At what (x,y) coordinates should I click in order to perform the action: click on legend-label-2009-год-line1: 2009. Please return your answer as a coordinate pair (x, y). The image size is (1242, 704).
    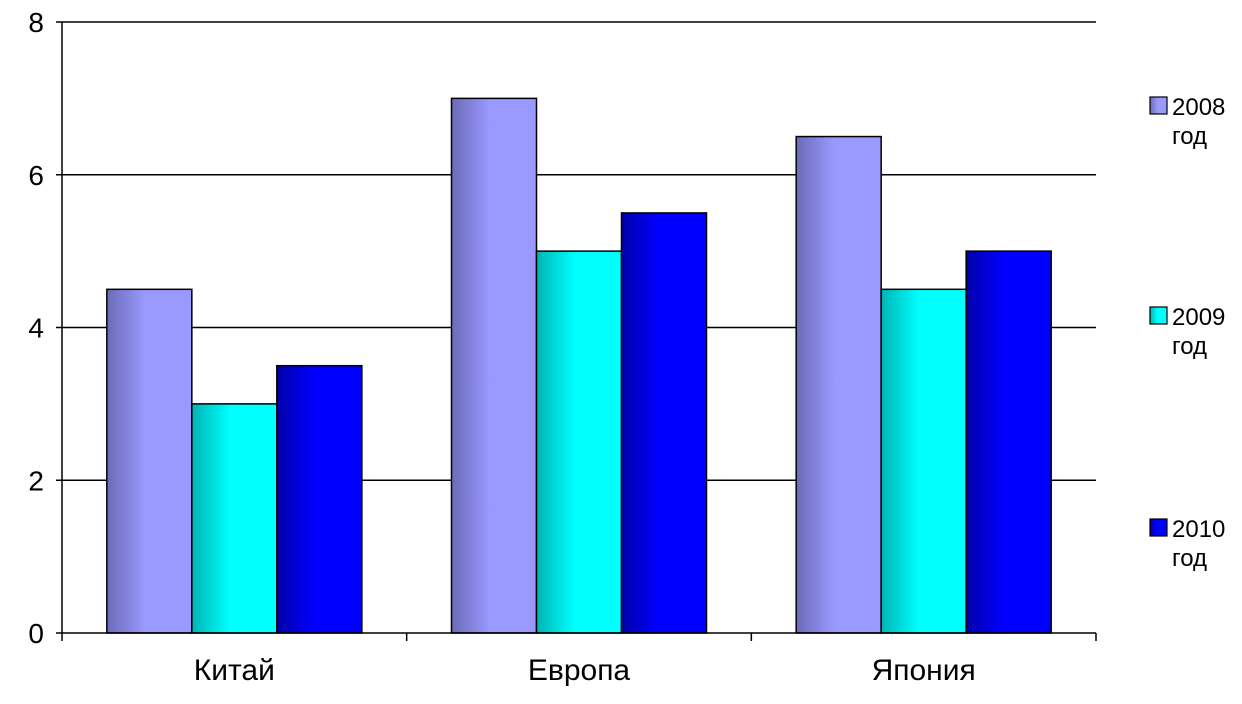
    Looking at the image, I should click on (1198, 317).